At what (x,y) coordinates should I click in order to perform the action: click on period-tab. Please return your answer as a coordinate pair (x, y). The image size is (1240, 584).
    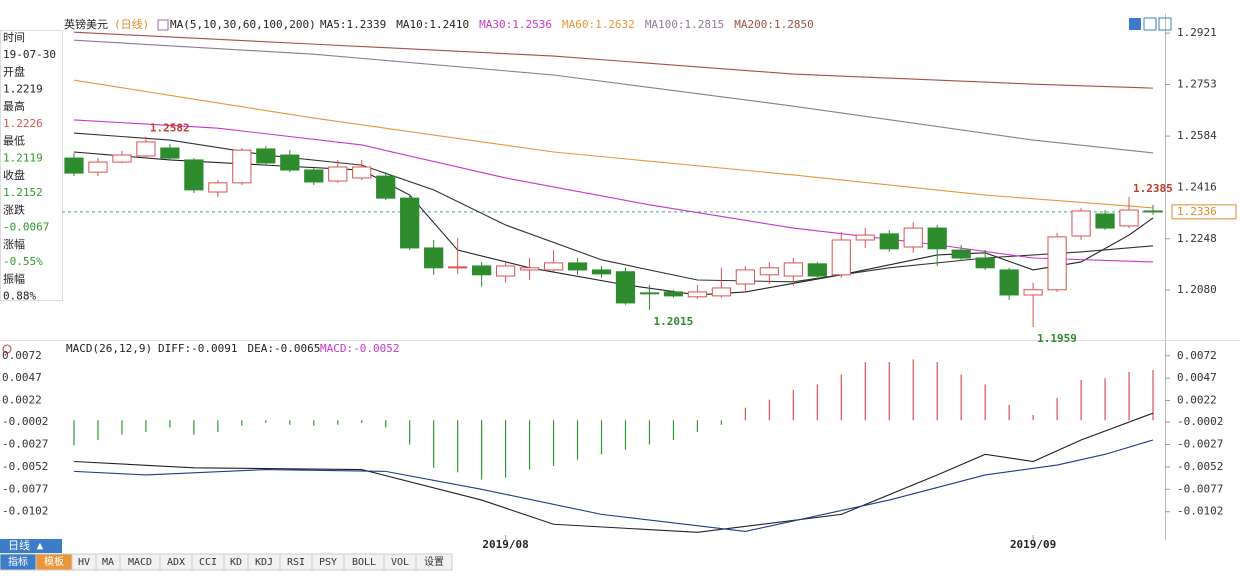
    Looking at the image, I should click on (31, 546).